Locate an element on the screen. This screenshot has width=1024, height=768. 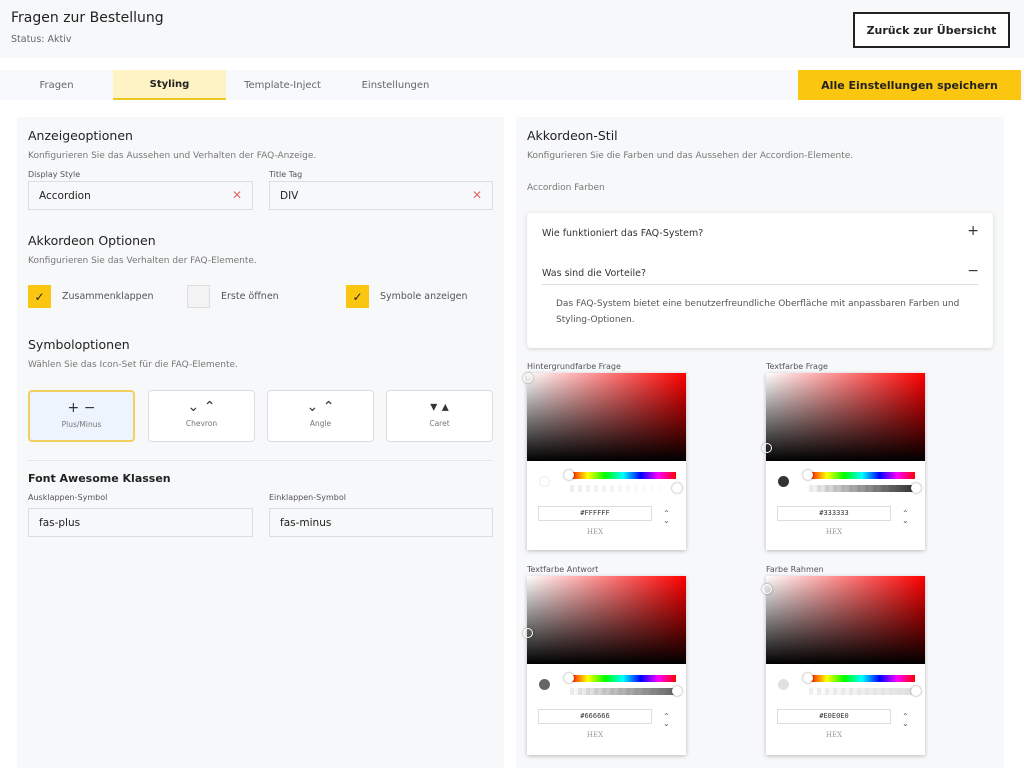
accordion-options-title: Akkordeon Optionen is located at coordinates (92, 240).